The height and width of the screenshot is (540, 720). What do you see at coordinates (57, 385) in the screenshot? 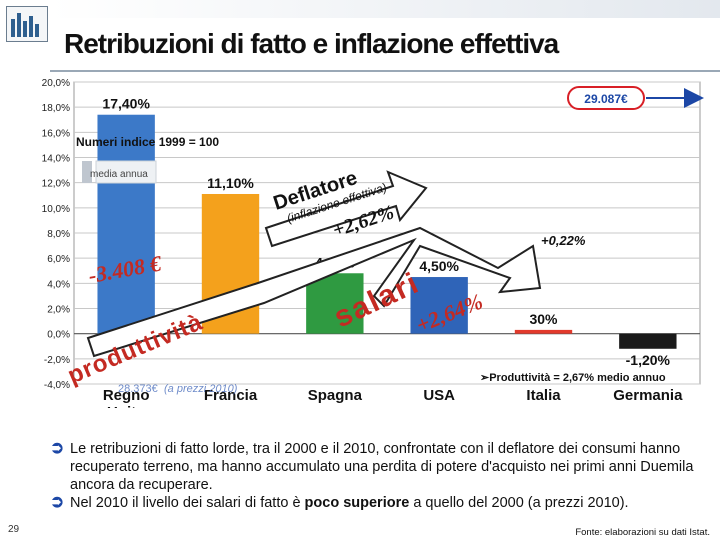
I see `y-tick-label: -4,0%` at bounding box center [57, 385].